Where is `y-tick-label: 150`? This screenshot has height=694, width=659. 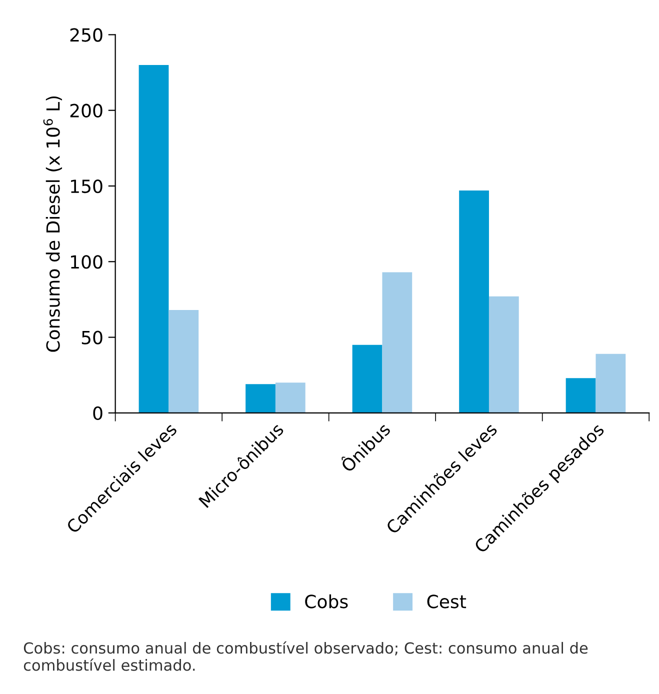 y-tick-label: 150 is located at coordinates (86, 186).